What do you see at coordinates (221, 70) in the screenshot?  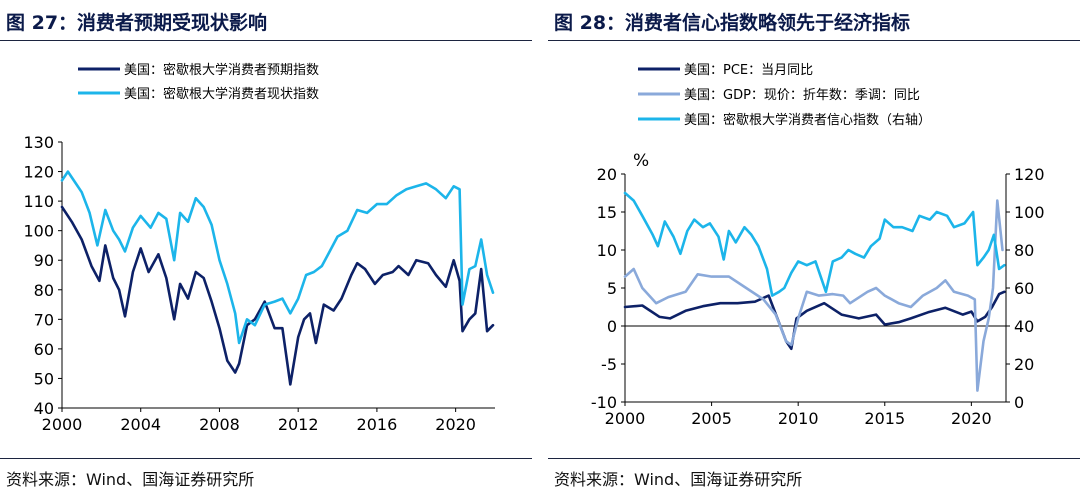 I see `legend-label-0: 美国：密歇根大学消费者预期指数` at bounding box center [221, 70].